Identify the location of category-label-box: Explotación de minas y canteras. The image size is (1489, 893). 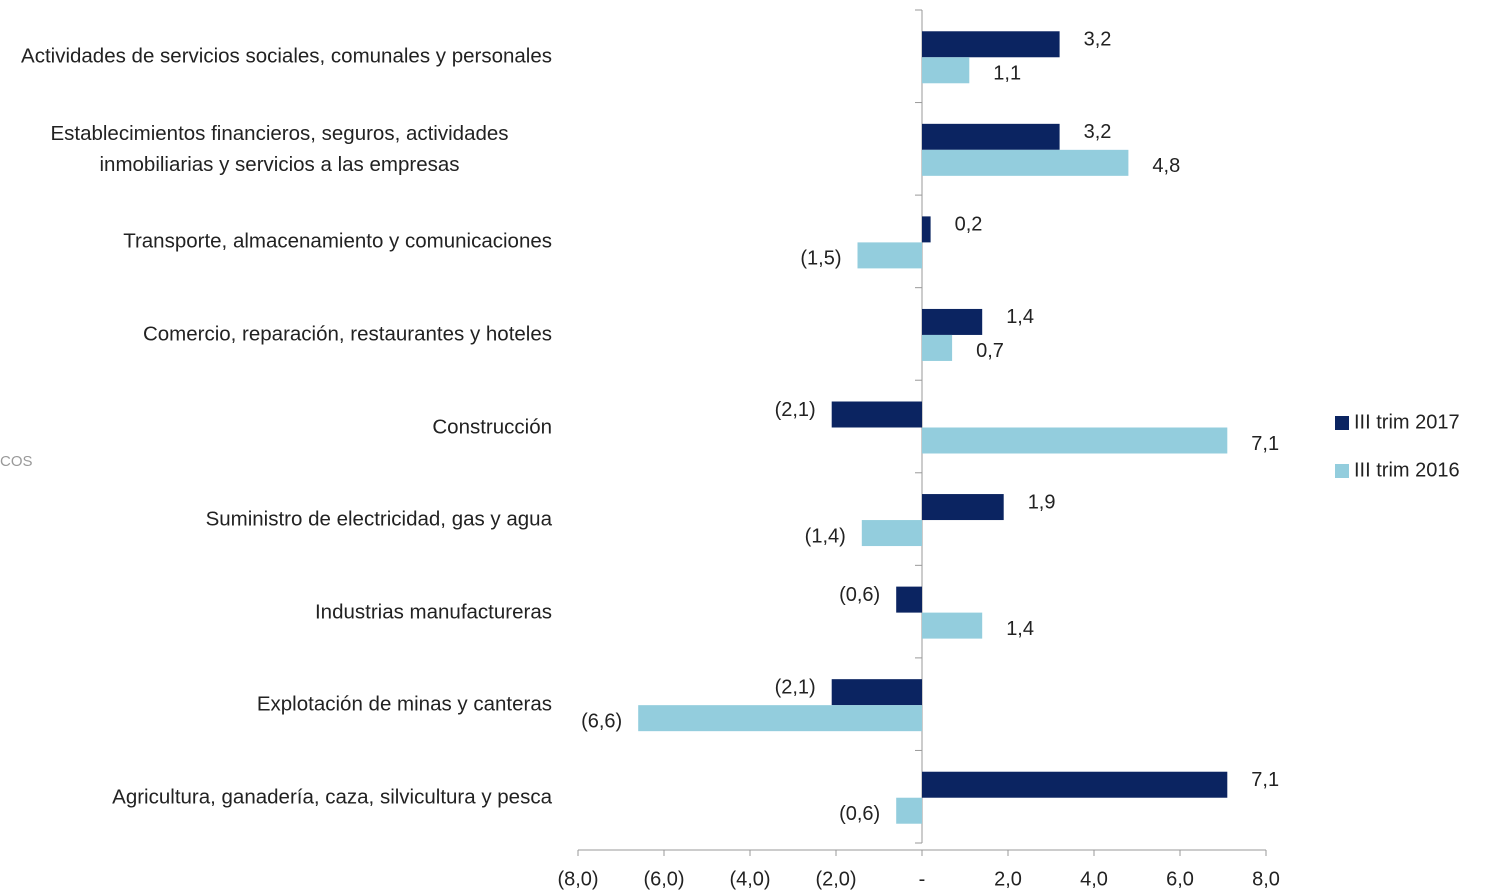
(276, 704).